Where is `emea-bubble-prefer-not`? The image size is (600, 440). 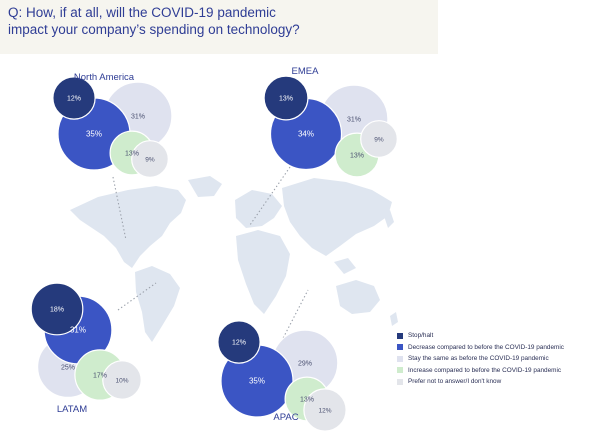
emea-bubble-prefer-not is located at coordinates (379, 139).